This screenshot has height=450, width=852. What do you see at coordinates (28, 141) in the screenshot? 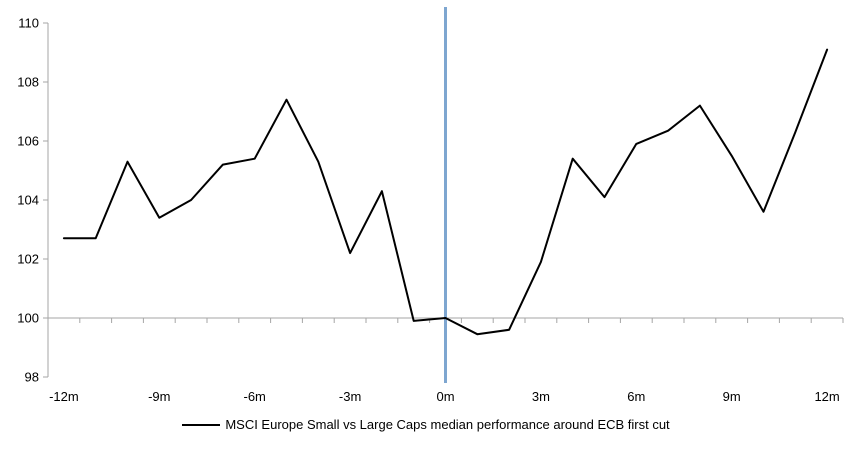
I see `y-axis-label: 106` at bounding box center [28, 141].